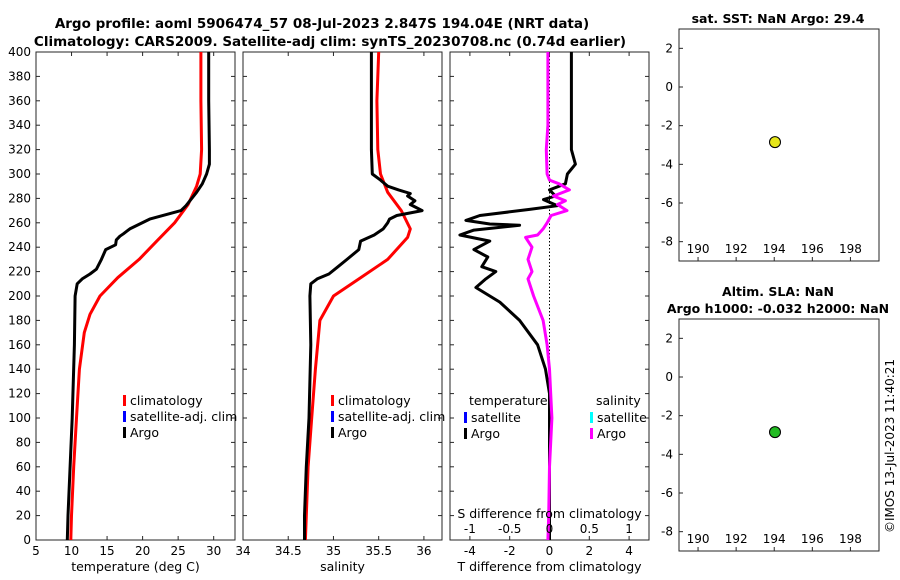 This screenshot has height=580, width=900. I want to click on s-diff-tick-label: -0.5, so click(509, 529).